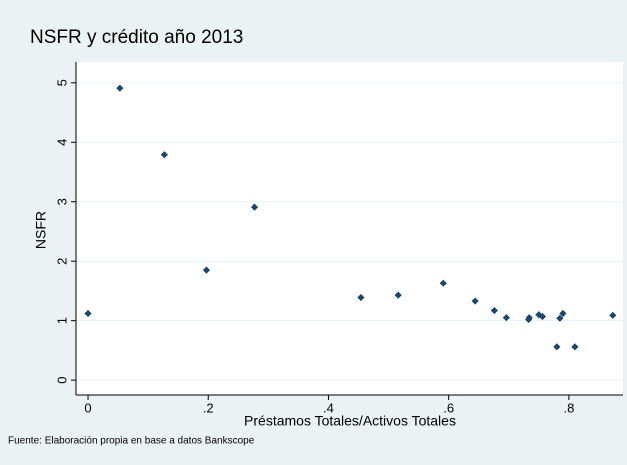 The width and height of the screenshot is (627, 465). What do you see at coordinates (61, 261) in the screenshot?
I see `y-tick-label: 2` at bounding box center [61, 261].